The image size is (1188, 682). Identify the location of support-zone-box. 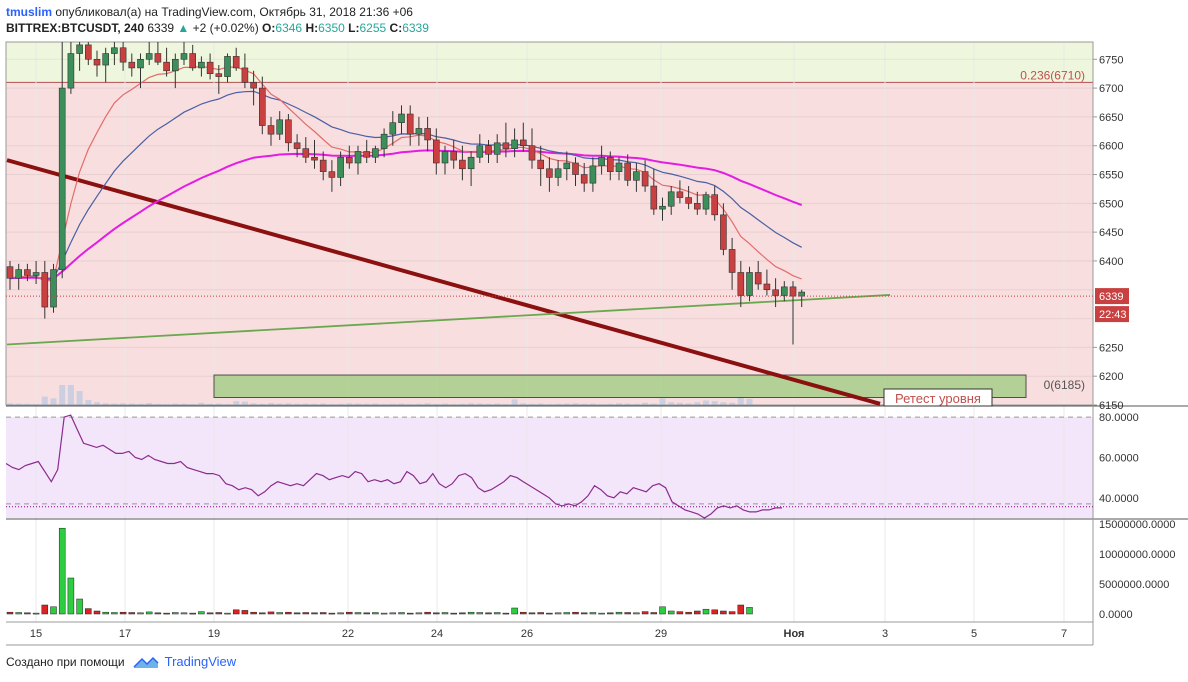
(620, 386).